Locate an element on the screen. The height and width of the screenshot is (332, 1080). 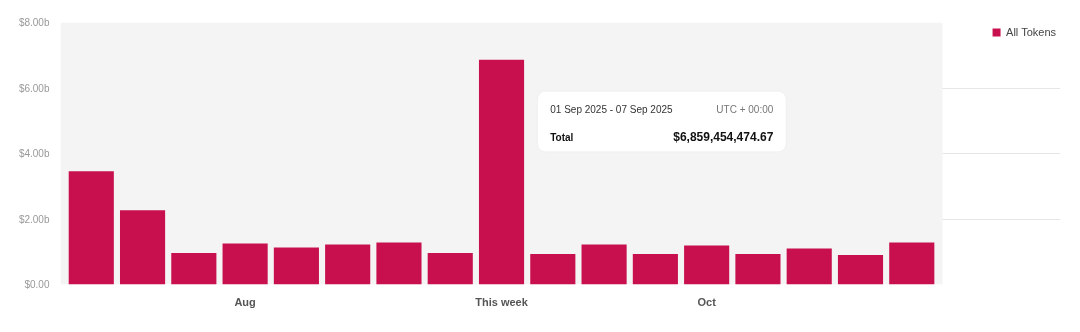
x-tick-label: This week is located at coordinates (502, 301).